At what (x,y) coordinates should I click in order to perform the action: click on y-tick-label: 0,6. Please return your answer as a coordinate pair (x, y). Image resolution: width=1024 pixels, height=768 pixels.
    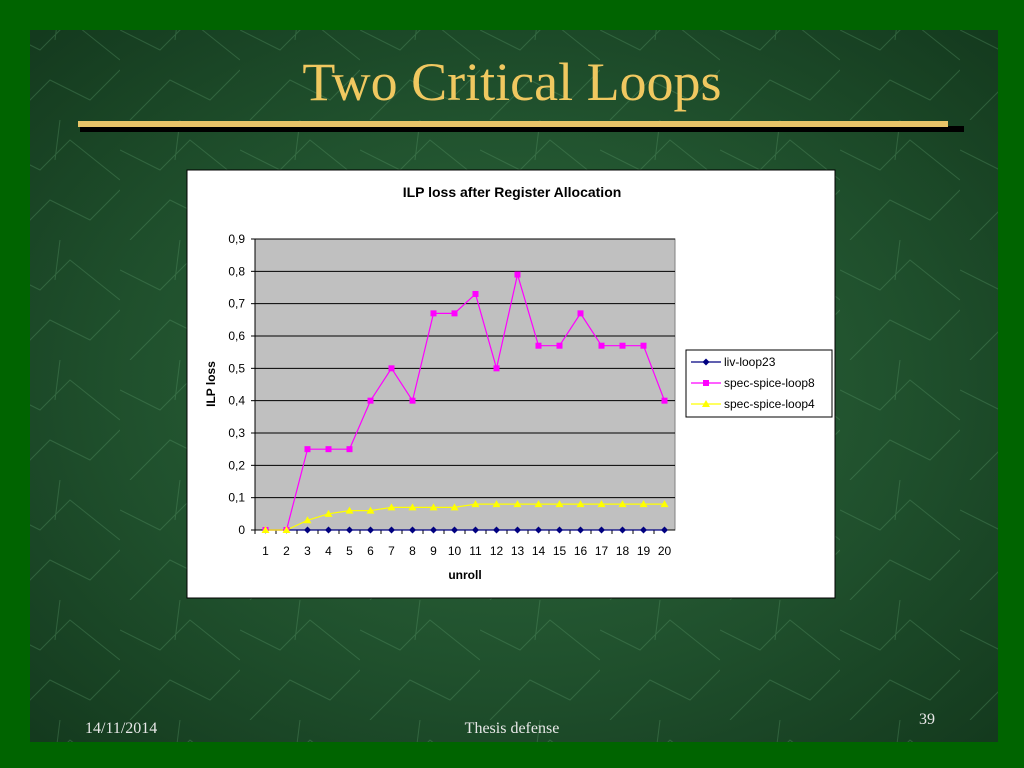
    Looking at the image, I should click on (236, 336).